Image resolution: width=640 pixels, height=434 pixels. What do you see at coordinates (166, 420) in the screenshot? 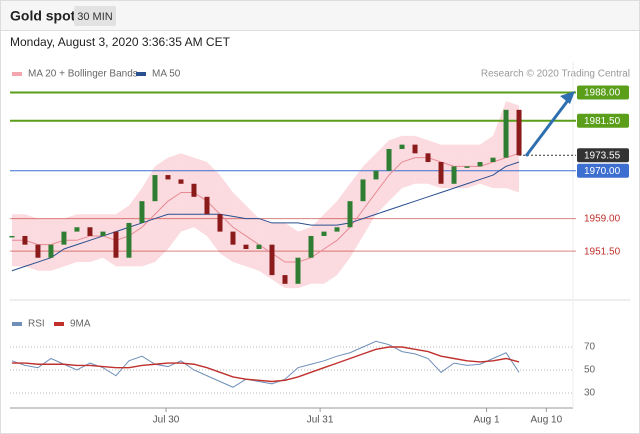
I see `x-tick-label: Jul 30` at bounding box center [166, 420].